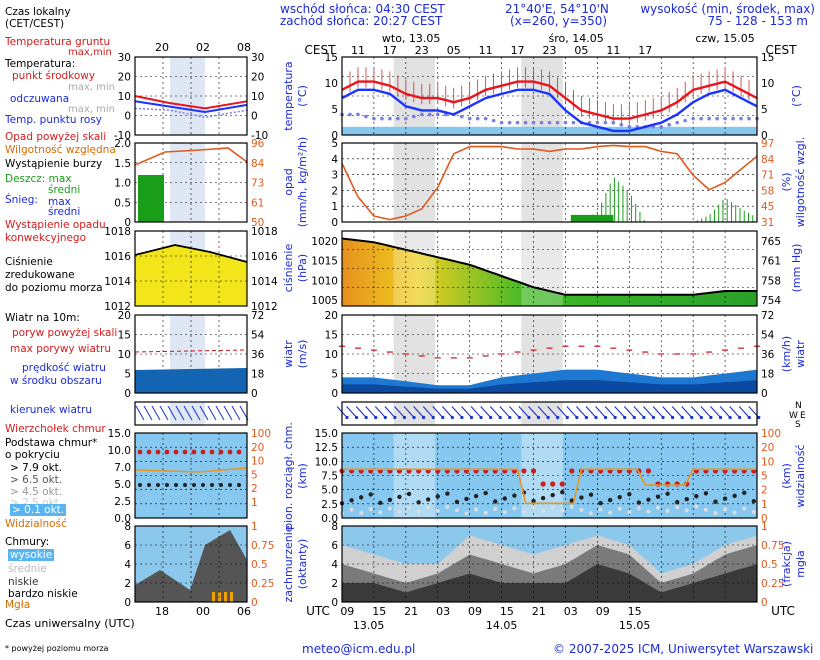 The height and width of the screenshot is (660, 820). I want to click on legend-octa-tick: 8, so click(127, 527).